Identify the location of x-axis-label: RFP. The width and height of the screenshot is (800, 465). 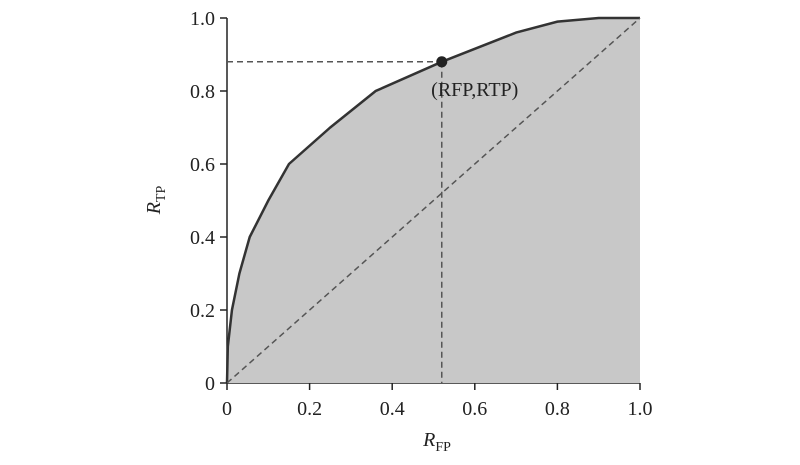
(436, 442).